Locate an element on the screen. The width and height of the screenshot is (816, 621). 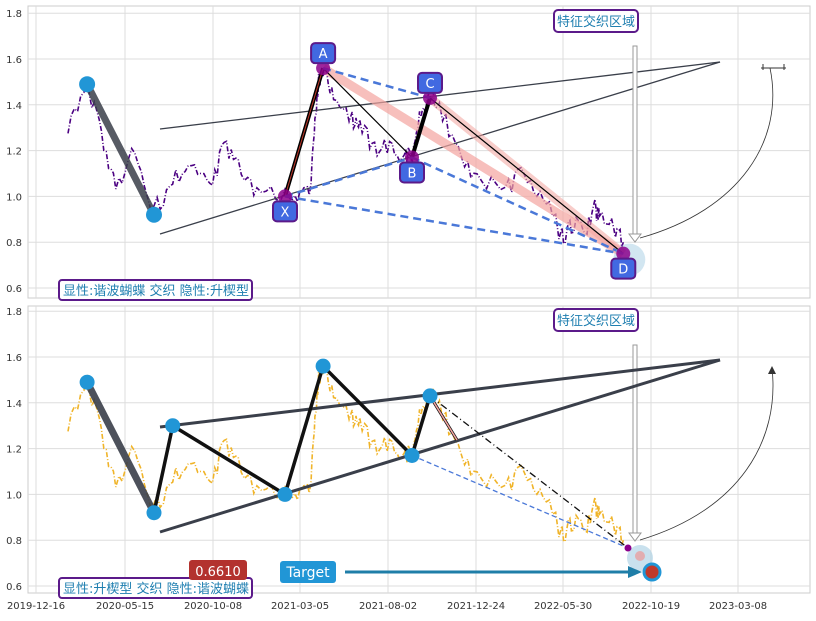
pattern-band-ad is located at coordinates (473, 161).